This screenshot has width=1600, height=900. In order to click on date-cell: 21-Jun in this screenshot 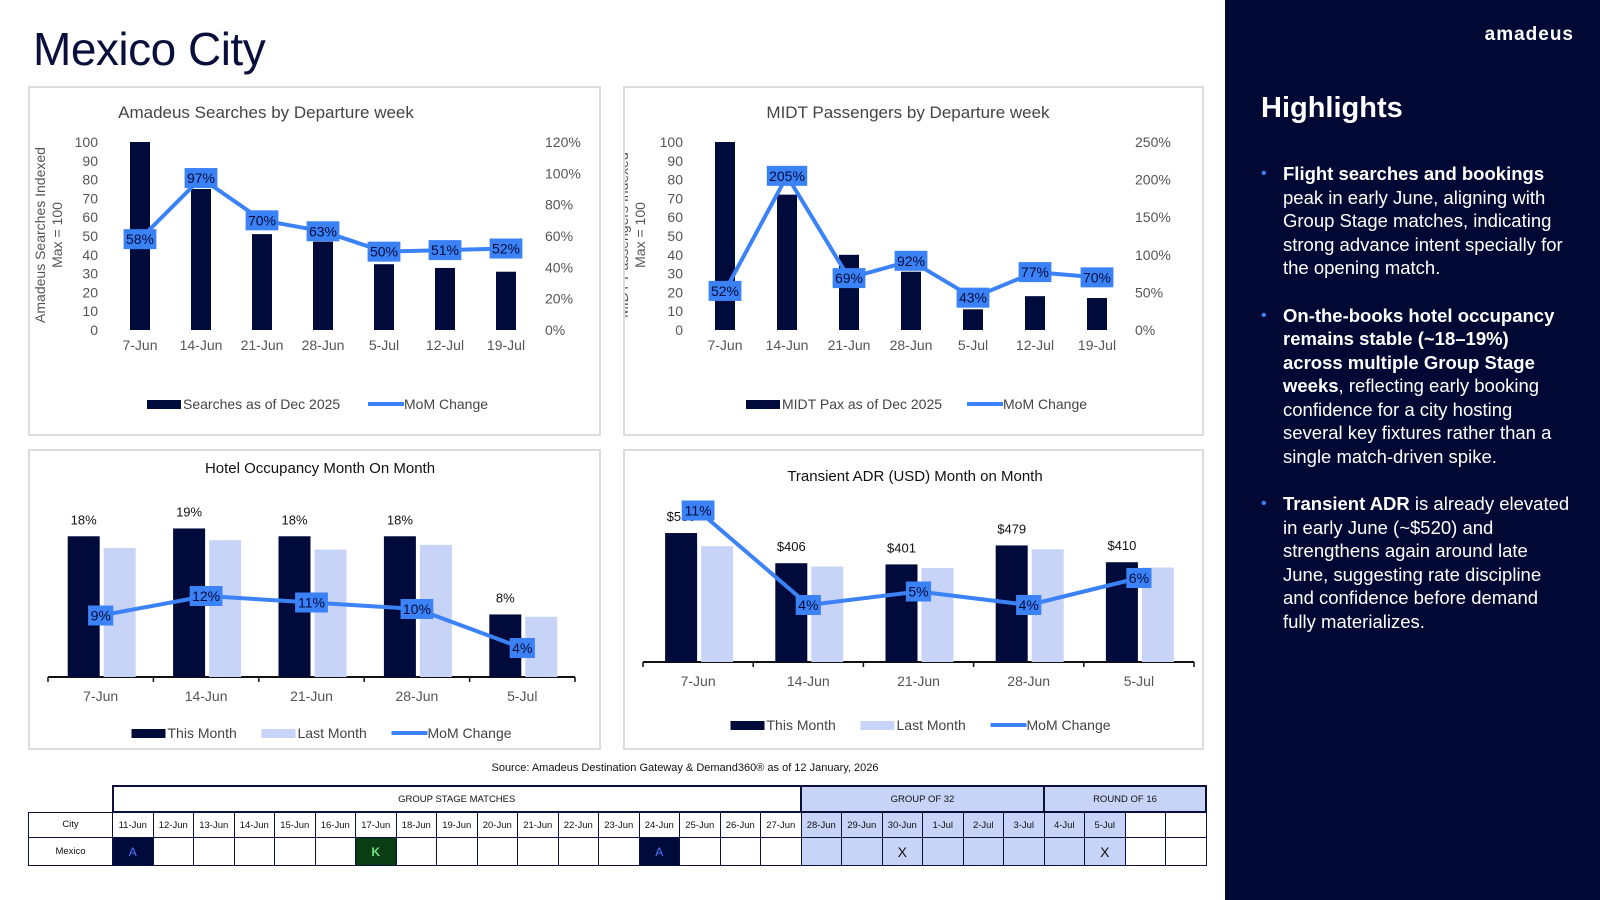, I will do `click(538, 824)`.